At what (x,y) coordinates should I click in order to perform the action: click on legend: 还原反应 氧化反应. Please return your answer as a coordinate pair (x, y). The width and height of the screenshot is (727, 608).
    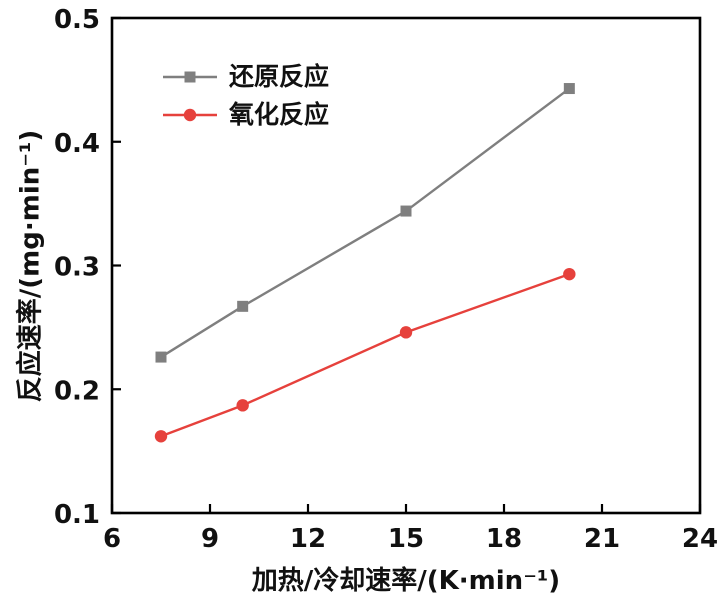
    Looking at the image, I should click on (246, 95).